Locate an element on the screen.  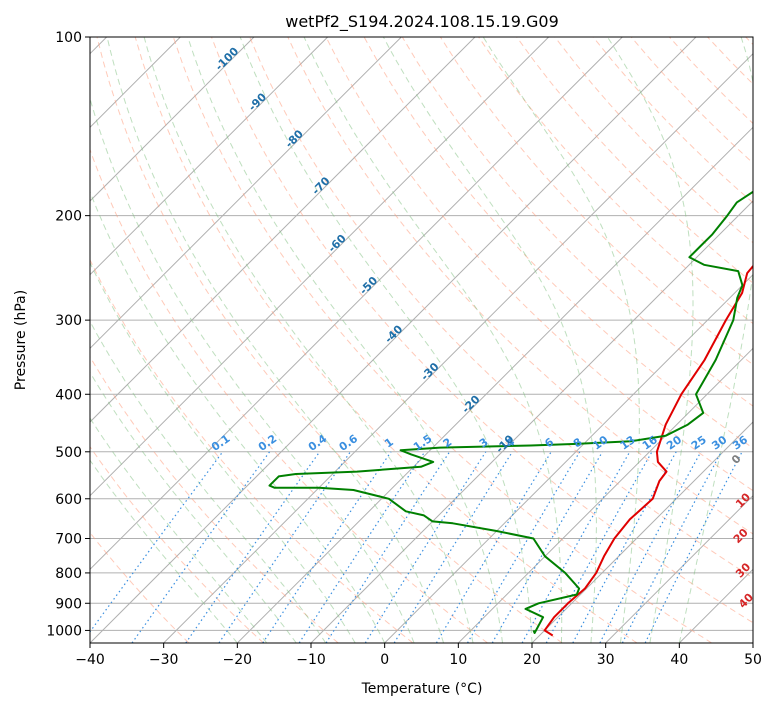
isotherm-label: -90 is located at coordinates (257, 101).